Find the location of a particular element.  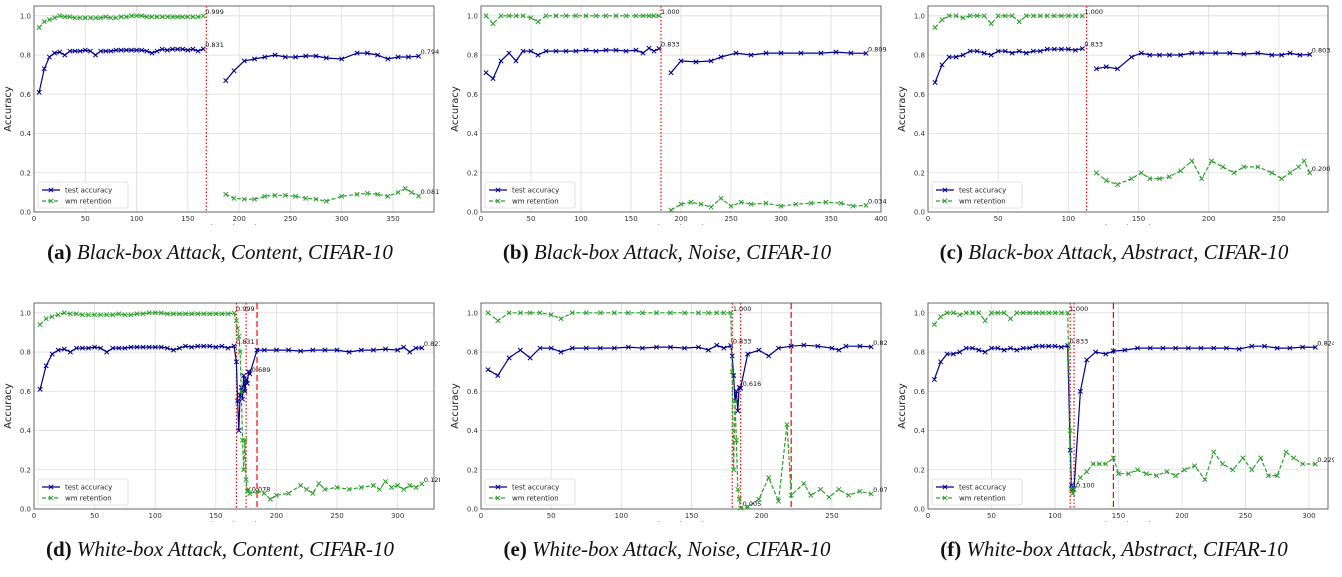

plot-frame is located at coordinates (681, 406).